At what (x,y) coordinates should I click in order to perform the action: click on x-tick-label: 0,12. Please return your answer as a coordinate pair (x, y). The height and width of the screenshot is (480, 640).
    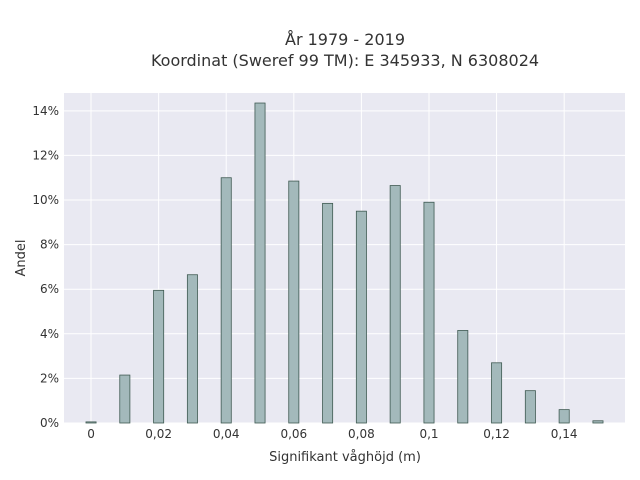
    Looking at the image, I should click on (496, 434).